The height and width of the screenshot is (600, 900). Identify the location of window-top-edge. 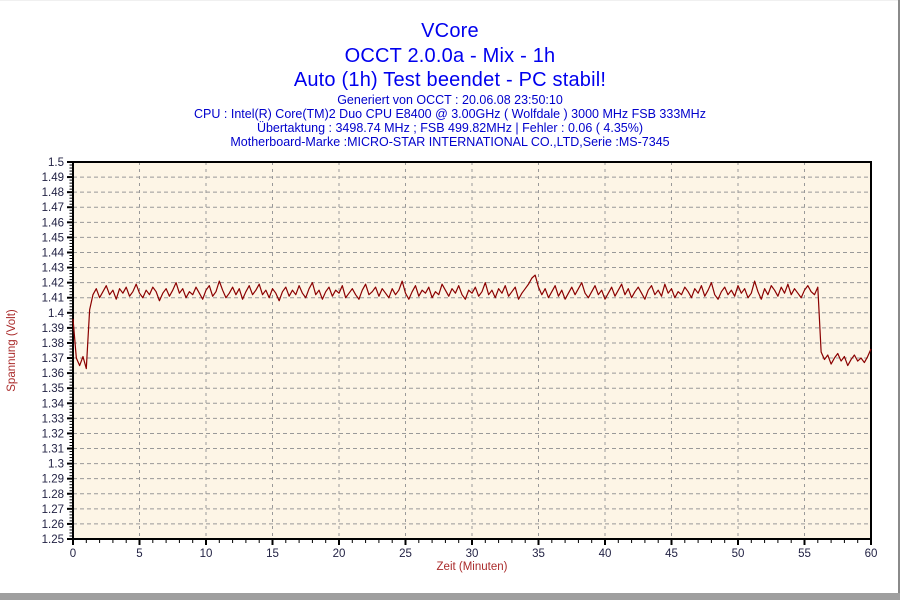
(450, 0).